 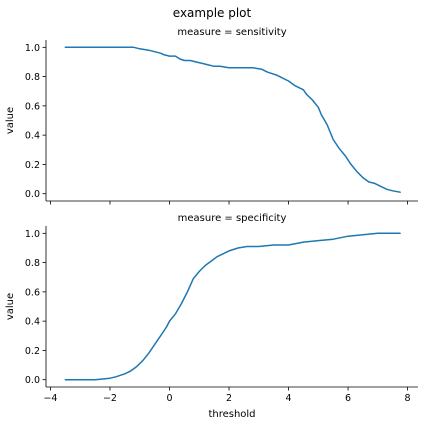 I want to click on x-tick-label: −4, so click(x=50, y=398).